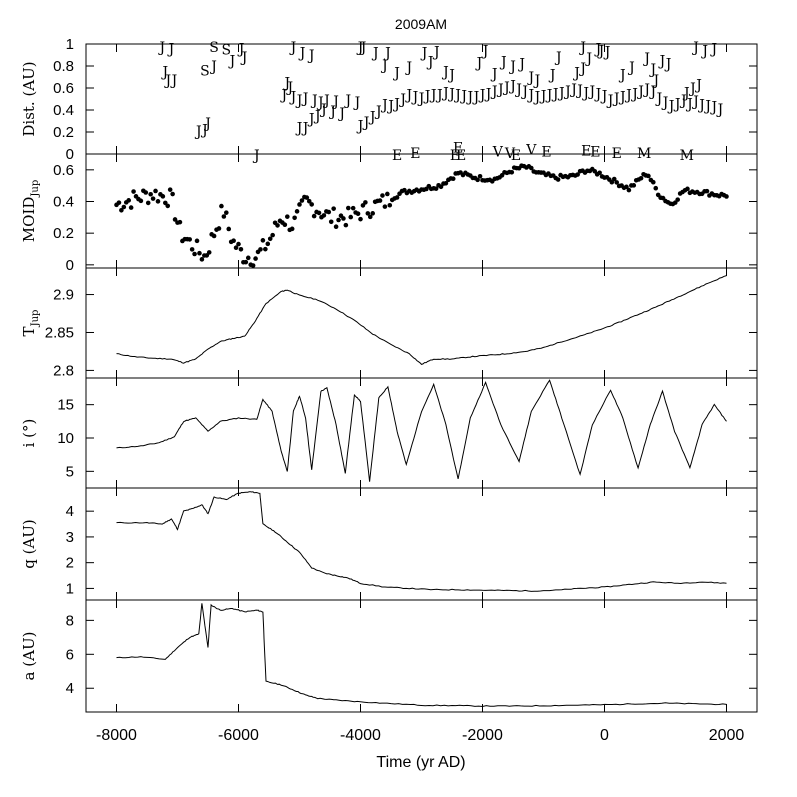  What do you see at coordinates (35, 189) in the screenshot?
I see `y-axis-label-subscript: Jup` at bounding box center [35, 189].